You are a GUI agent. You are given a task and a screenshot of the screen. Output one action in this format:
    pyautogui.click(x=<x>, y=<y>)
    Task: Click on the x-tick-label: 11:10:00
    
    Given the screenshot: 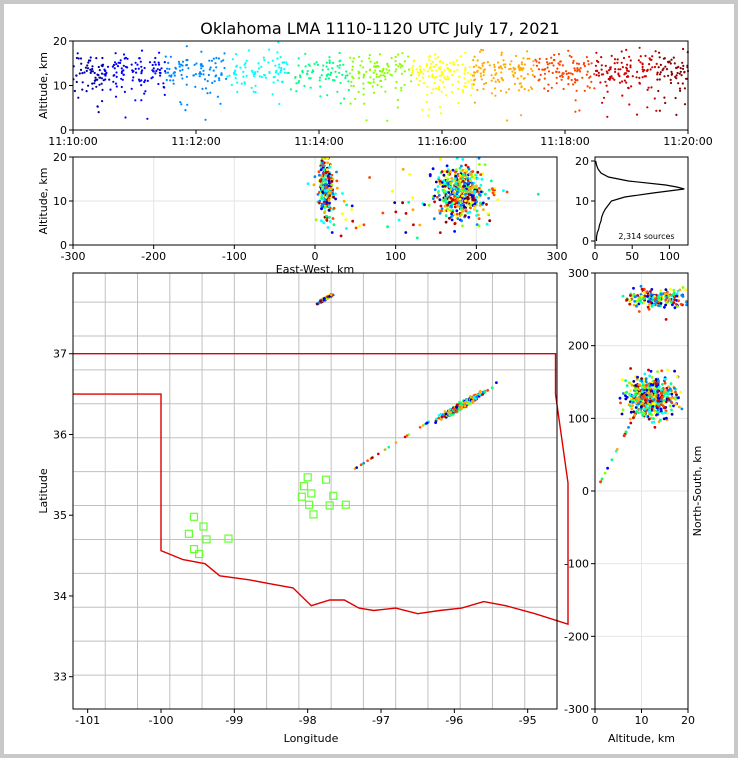 What is the action you would take?
    pyautogui.click(x=72, y=141)
    